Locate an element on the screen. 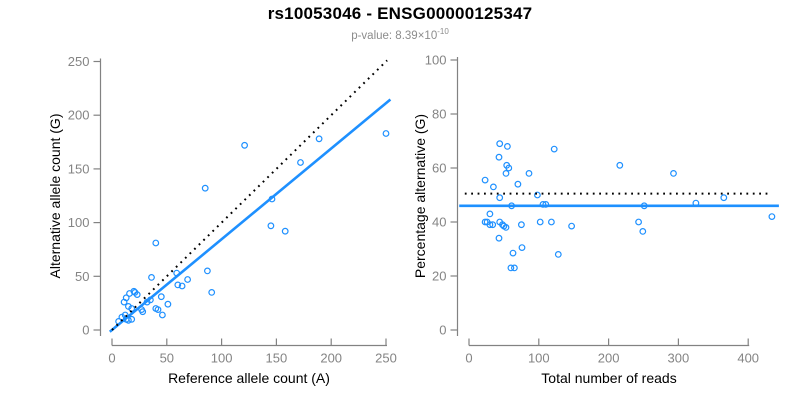 This screenshot has width=800, height=400. y-tick-label: 20 is located at coordinates (439, 276).